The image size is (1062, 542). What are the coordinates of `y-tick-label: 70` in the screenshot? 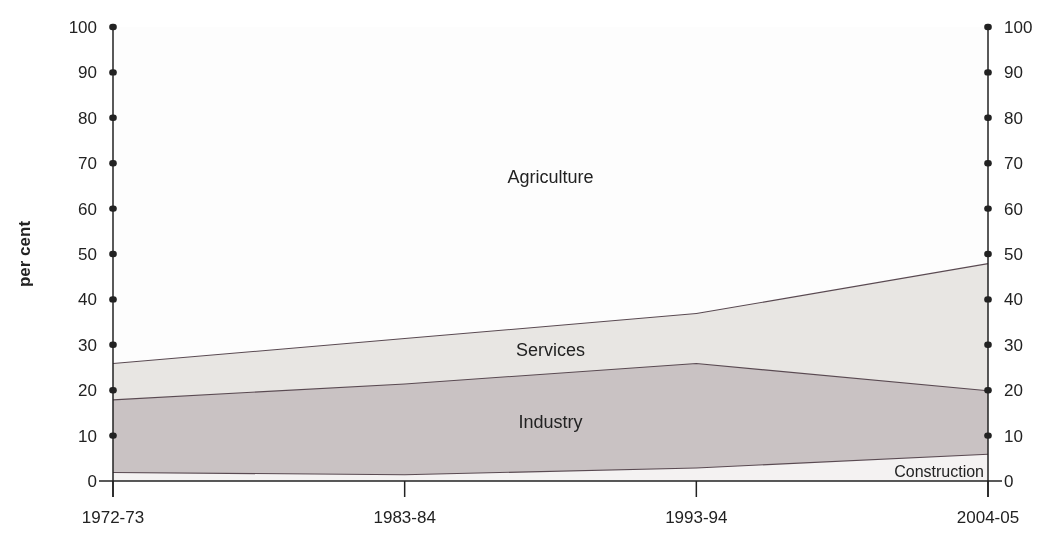 It's located at (87, 164).